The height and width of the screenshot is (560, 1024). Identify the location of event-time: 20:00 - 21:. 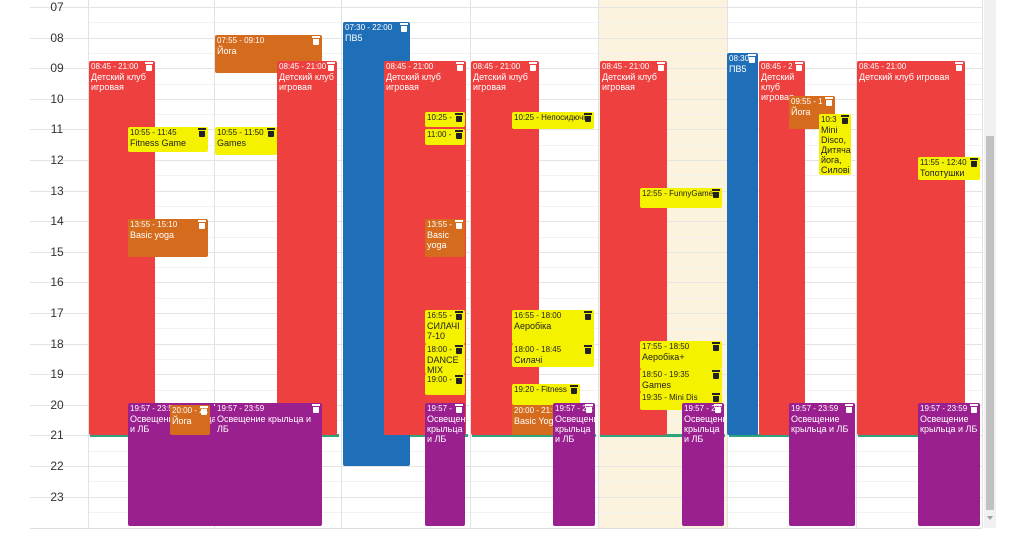
(533, 410).